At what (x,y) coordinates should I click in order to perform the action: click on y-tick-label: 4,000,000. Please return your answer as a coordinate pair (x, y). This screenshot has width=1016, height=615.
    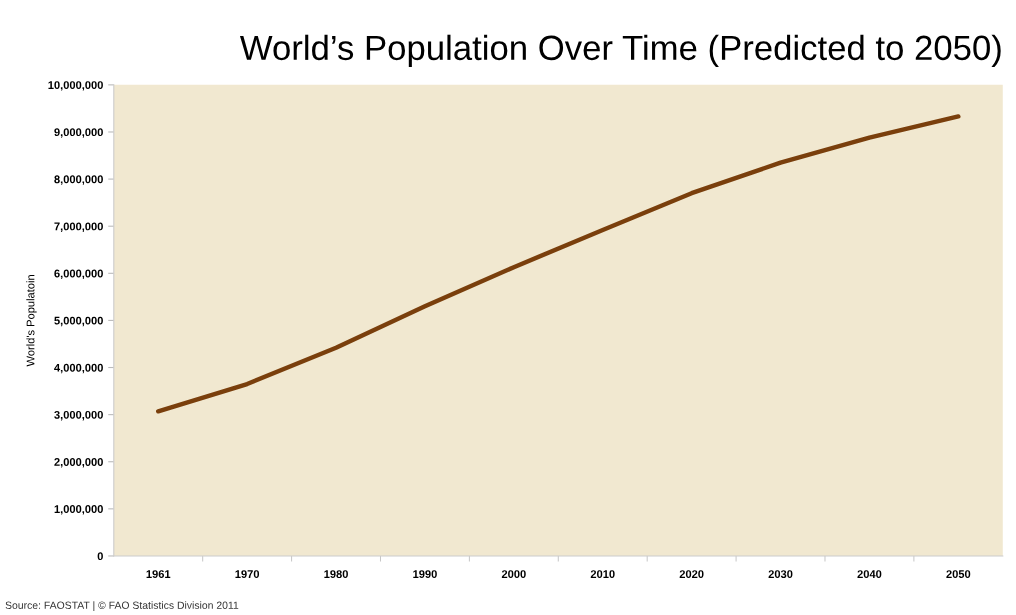
    Looking at the image, I should click on (78, 368).